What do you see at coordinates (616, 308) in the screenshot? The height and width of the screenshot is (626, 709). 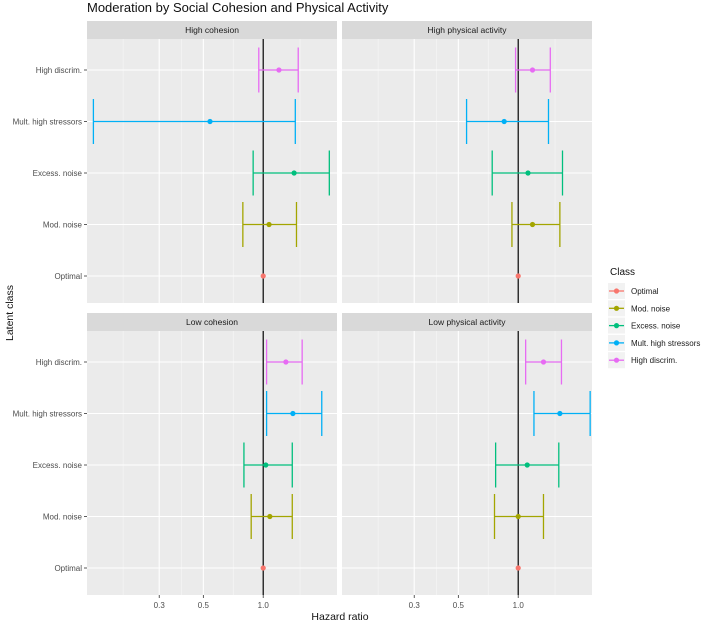 I see `legend-key-point-mod-noise` at bounding box center [616, 308].